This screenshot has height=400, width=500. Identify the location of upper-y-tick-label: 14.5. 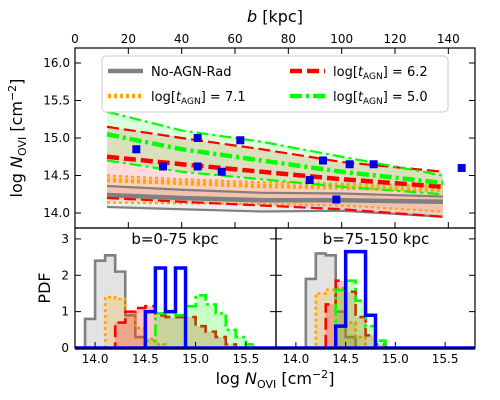
(56, 176).